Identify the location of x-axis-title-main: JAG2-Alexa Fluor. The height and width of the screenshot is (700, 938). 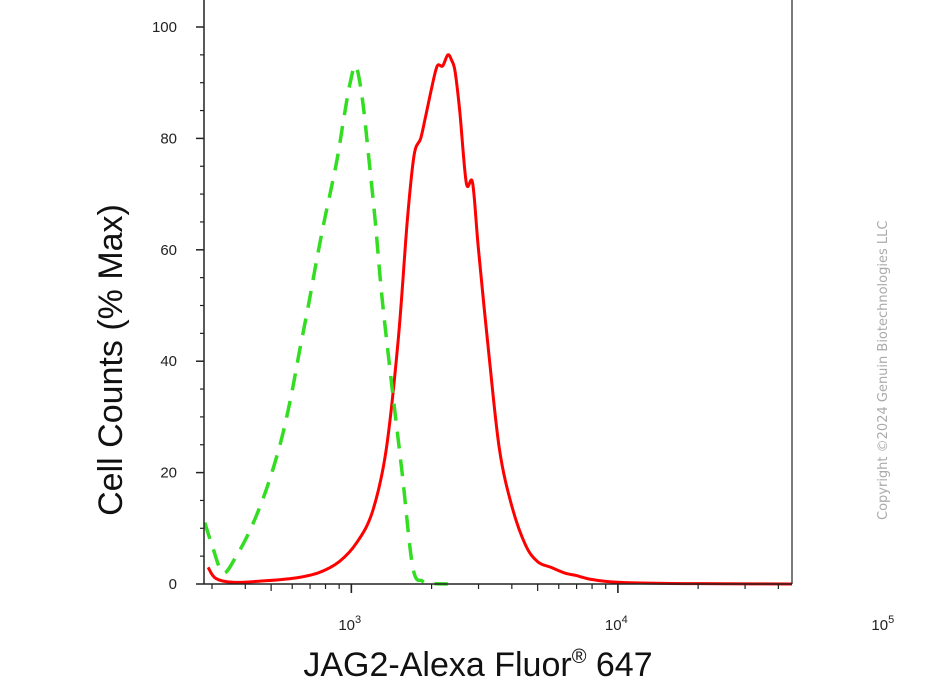
(437, 665).